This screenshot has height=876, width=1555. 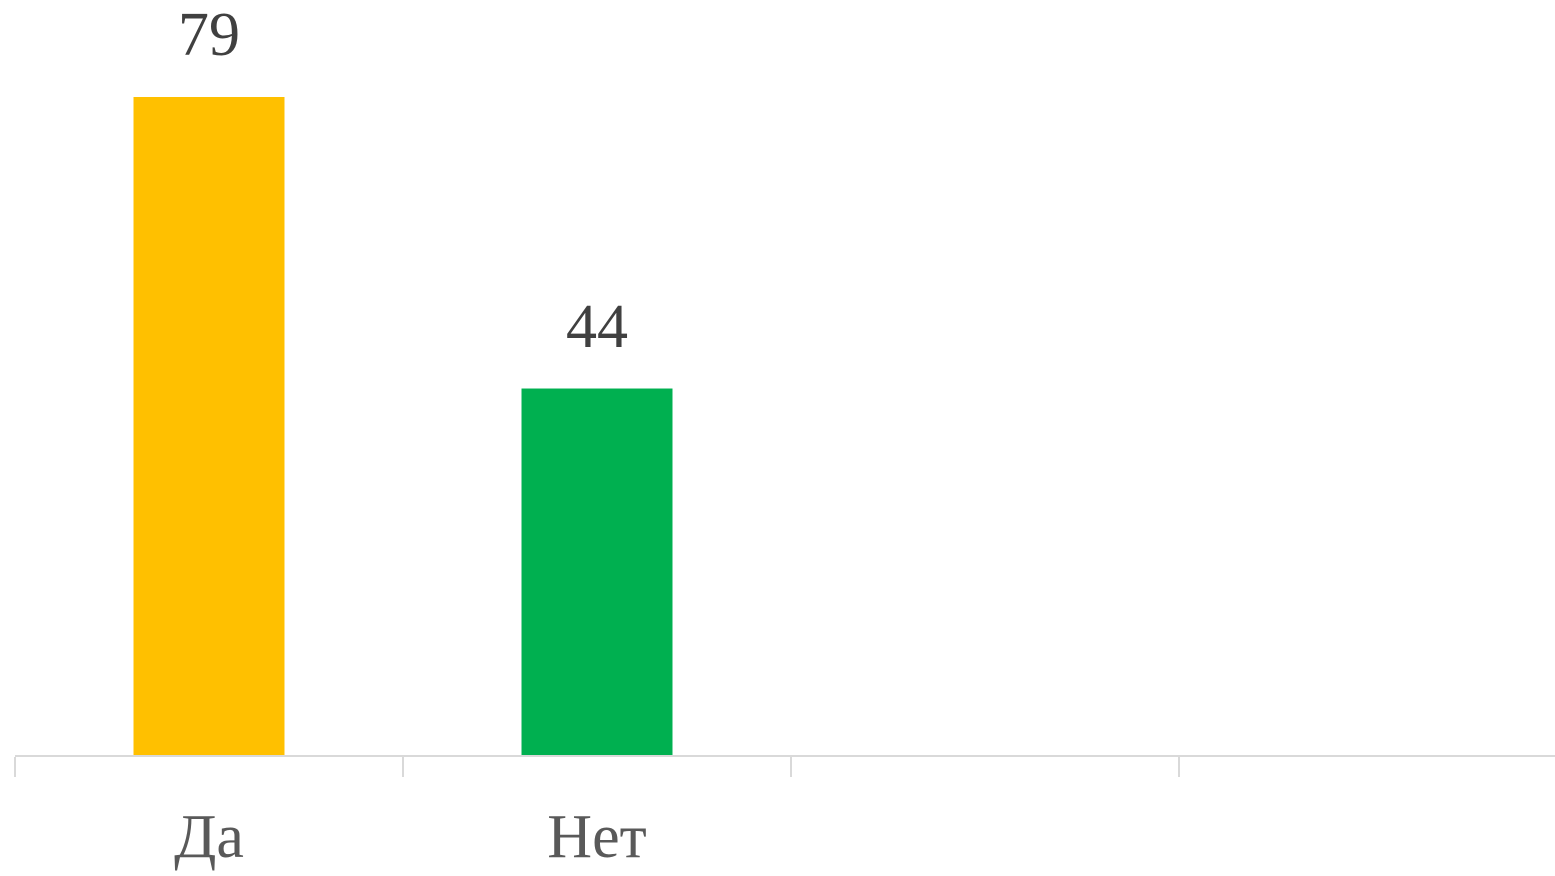 I want to click on x-tick-label: Нет, so click(x=596, y=837).